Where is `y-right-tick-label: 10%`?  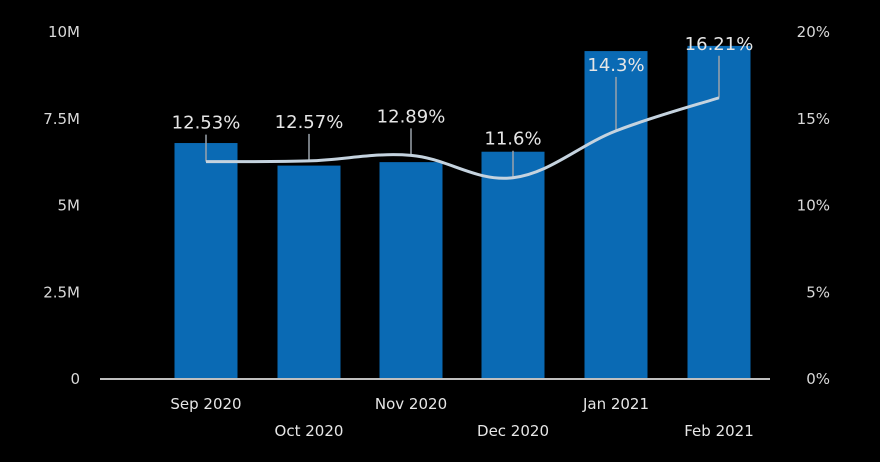 y-right-tick-label: 10% is located at coordinates (813, 206).